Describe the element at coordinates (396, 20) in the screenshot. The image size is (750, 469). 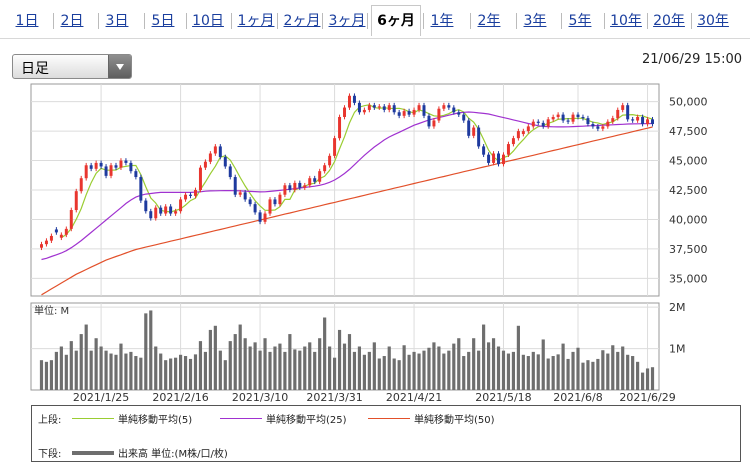
I see `tab-9: 6ヶ月` at that location.